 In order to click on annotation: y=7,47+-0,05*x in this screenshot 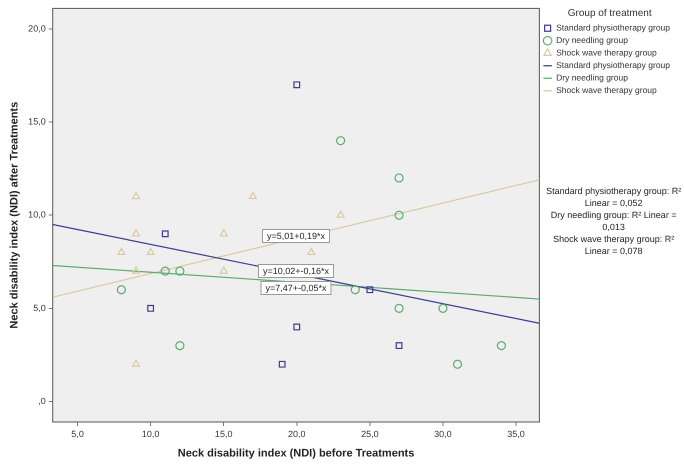, I will do `click(296, 287)`.